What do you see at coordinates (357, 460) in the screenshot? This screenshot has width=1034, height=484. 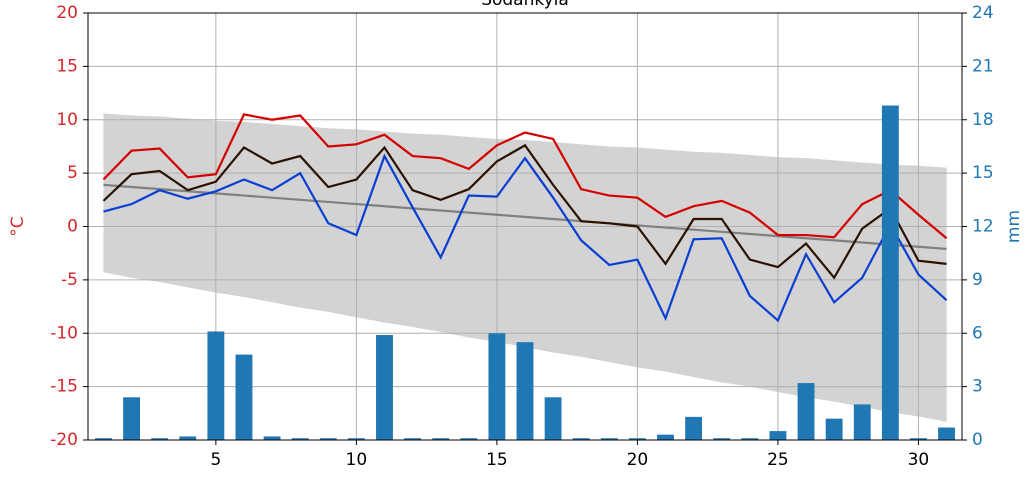 I see `x-tick-label: 10` at bounding box center [357, 460].